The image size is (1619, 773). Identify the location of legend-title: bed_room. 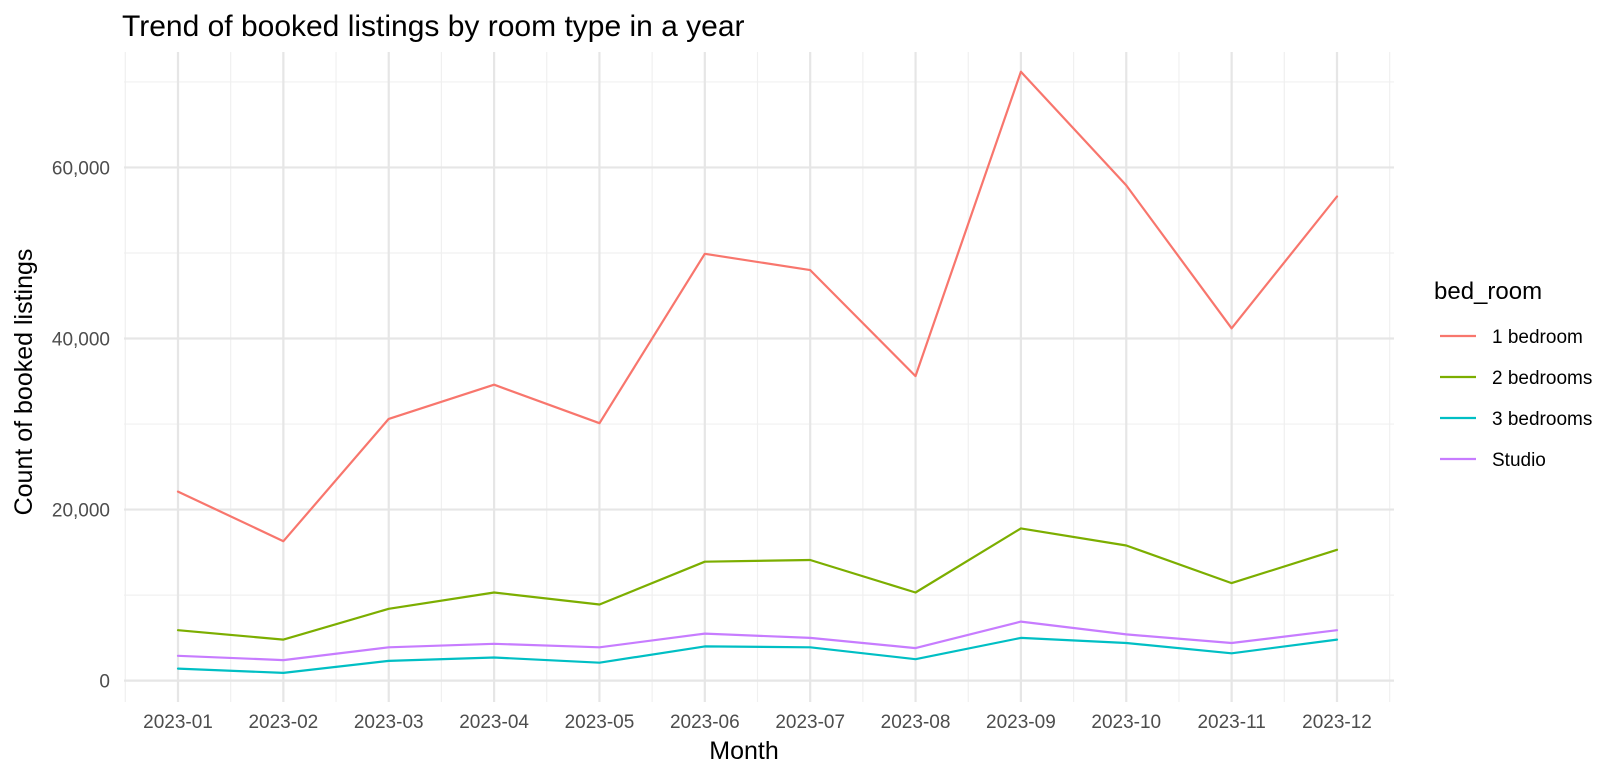
(1488, 291).